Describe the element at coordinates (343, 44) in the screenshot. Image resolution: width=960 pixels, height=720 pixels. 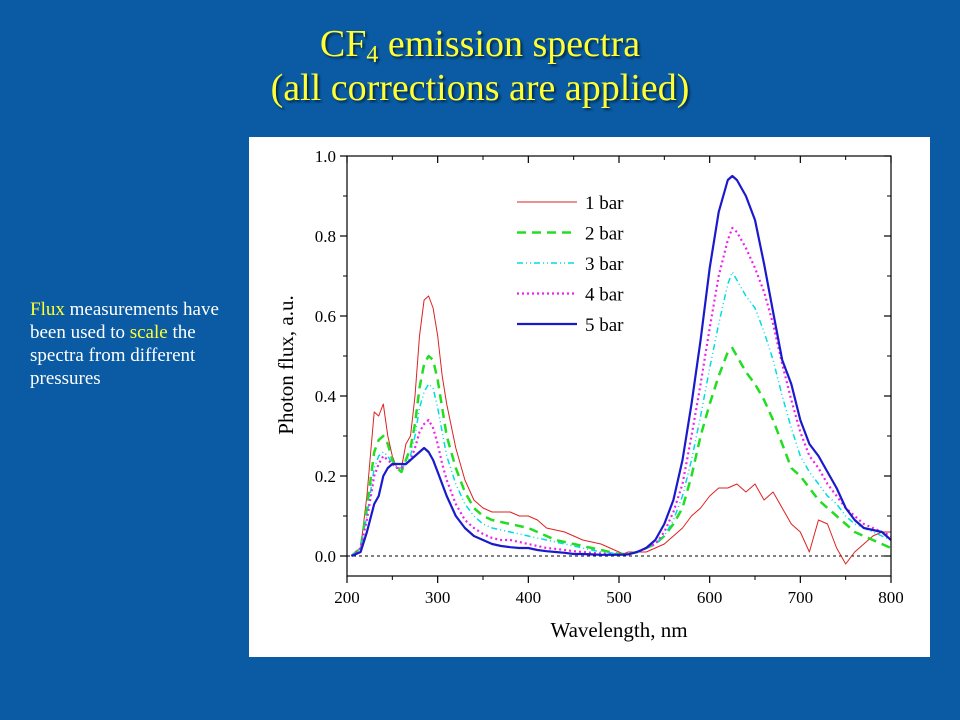
I see `title-prefix: CF` at that location.